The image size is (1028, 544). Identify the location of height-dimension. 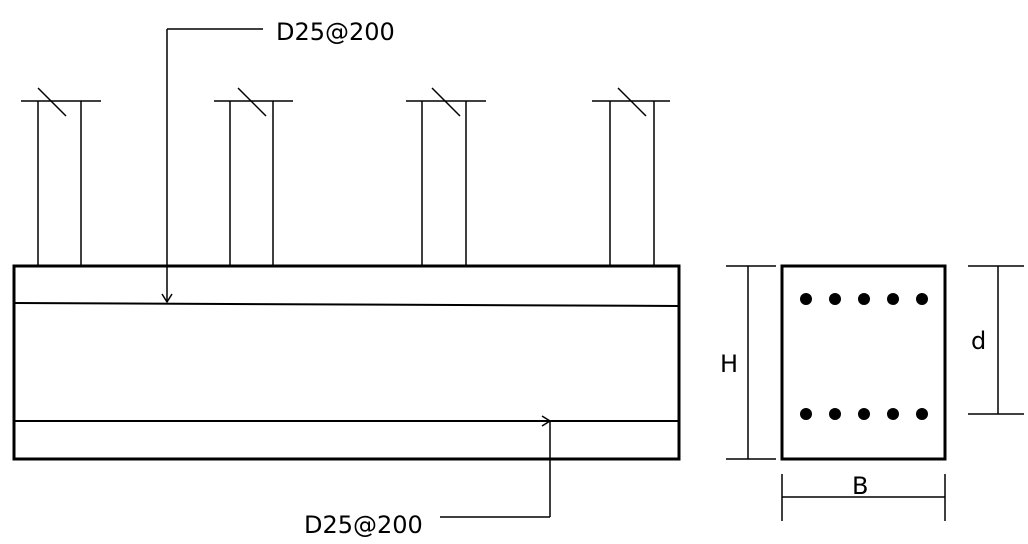
(751, 362).